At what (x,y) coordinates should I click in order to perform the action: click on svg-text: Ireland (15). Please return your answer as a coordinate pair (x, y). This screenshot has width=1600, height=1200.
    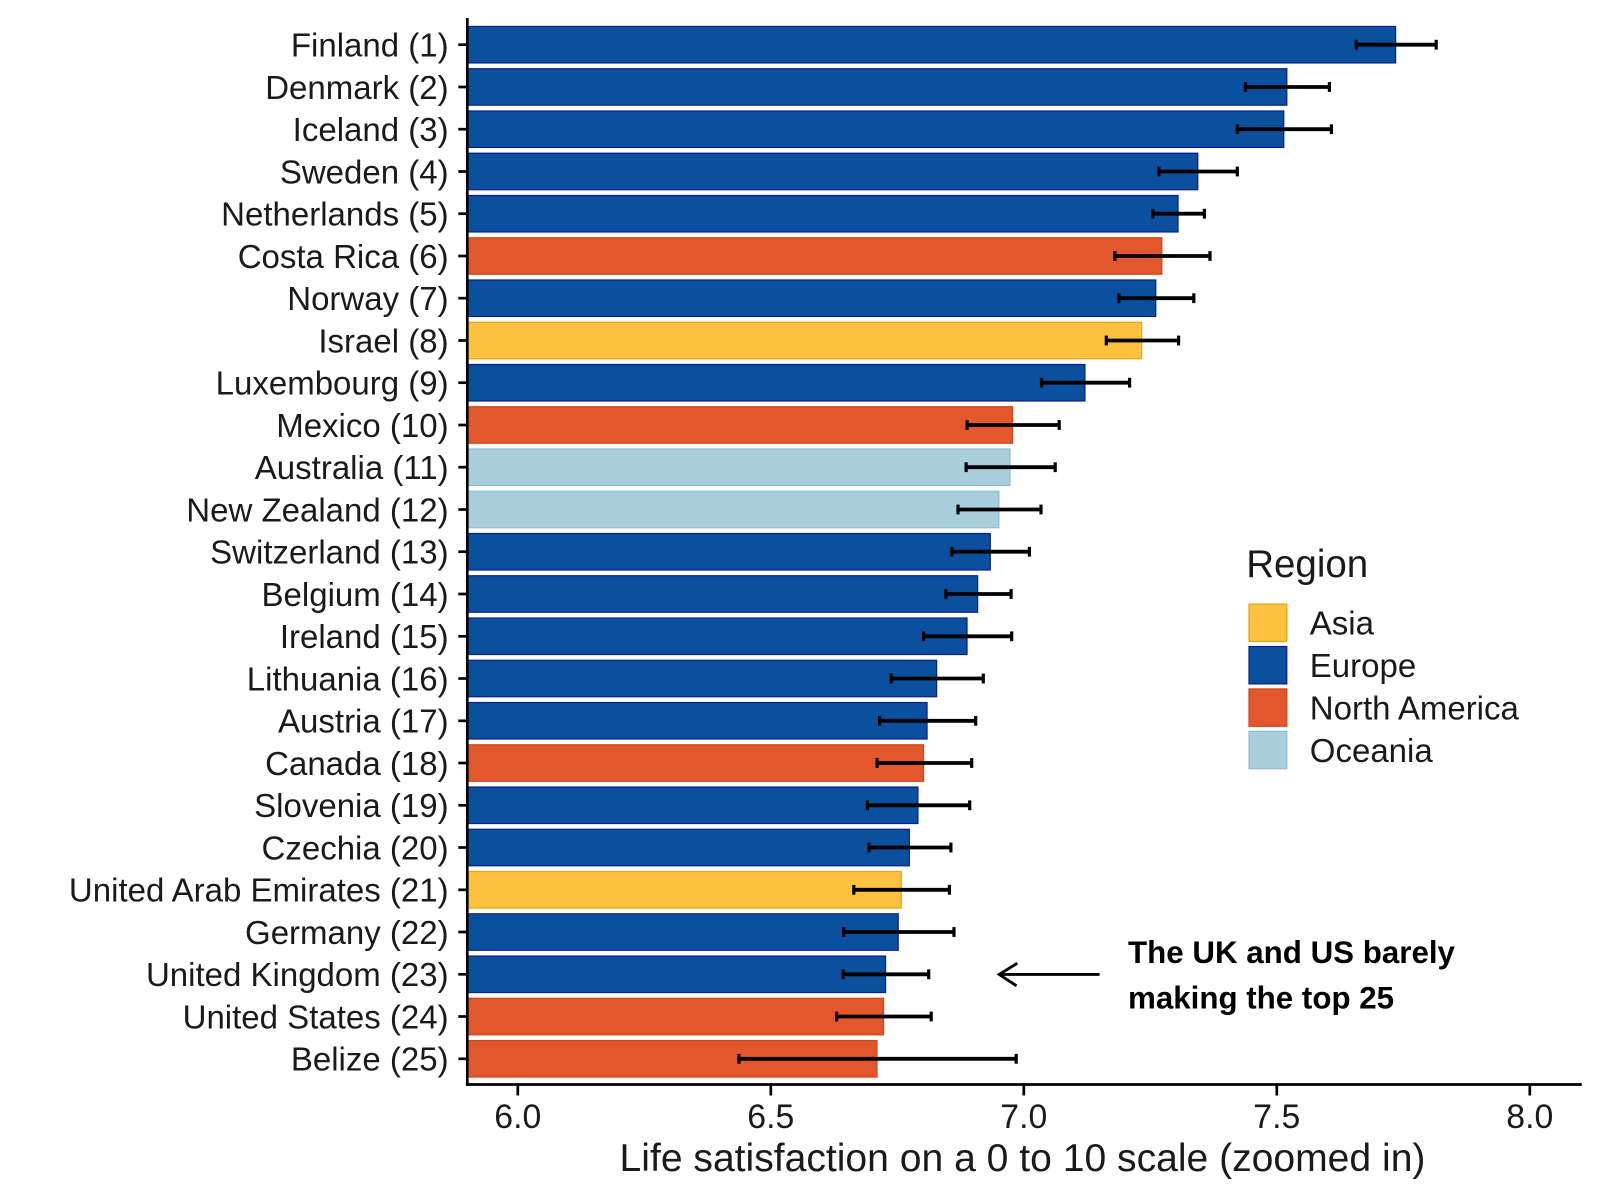
    Looking at the image, I should click on (364, 636).